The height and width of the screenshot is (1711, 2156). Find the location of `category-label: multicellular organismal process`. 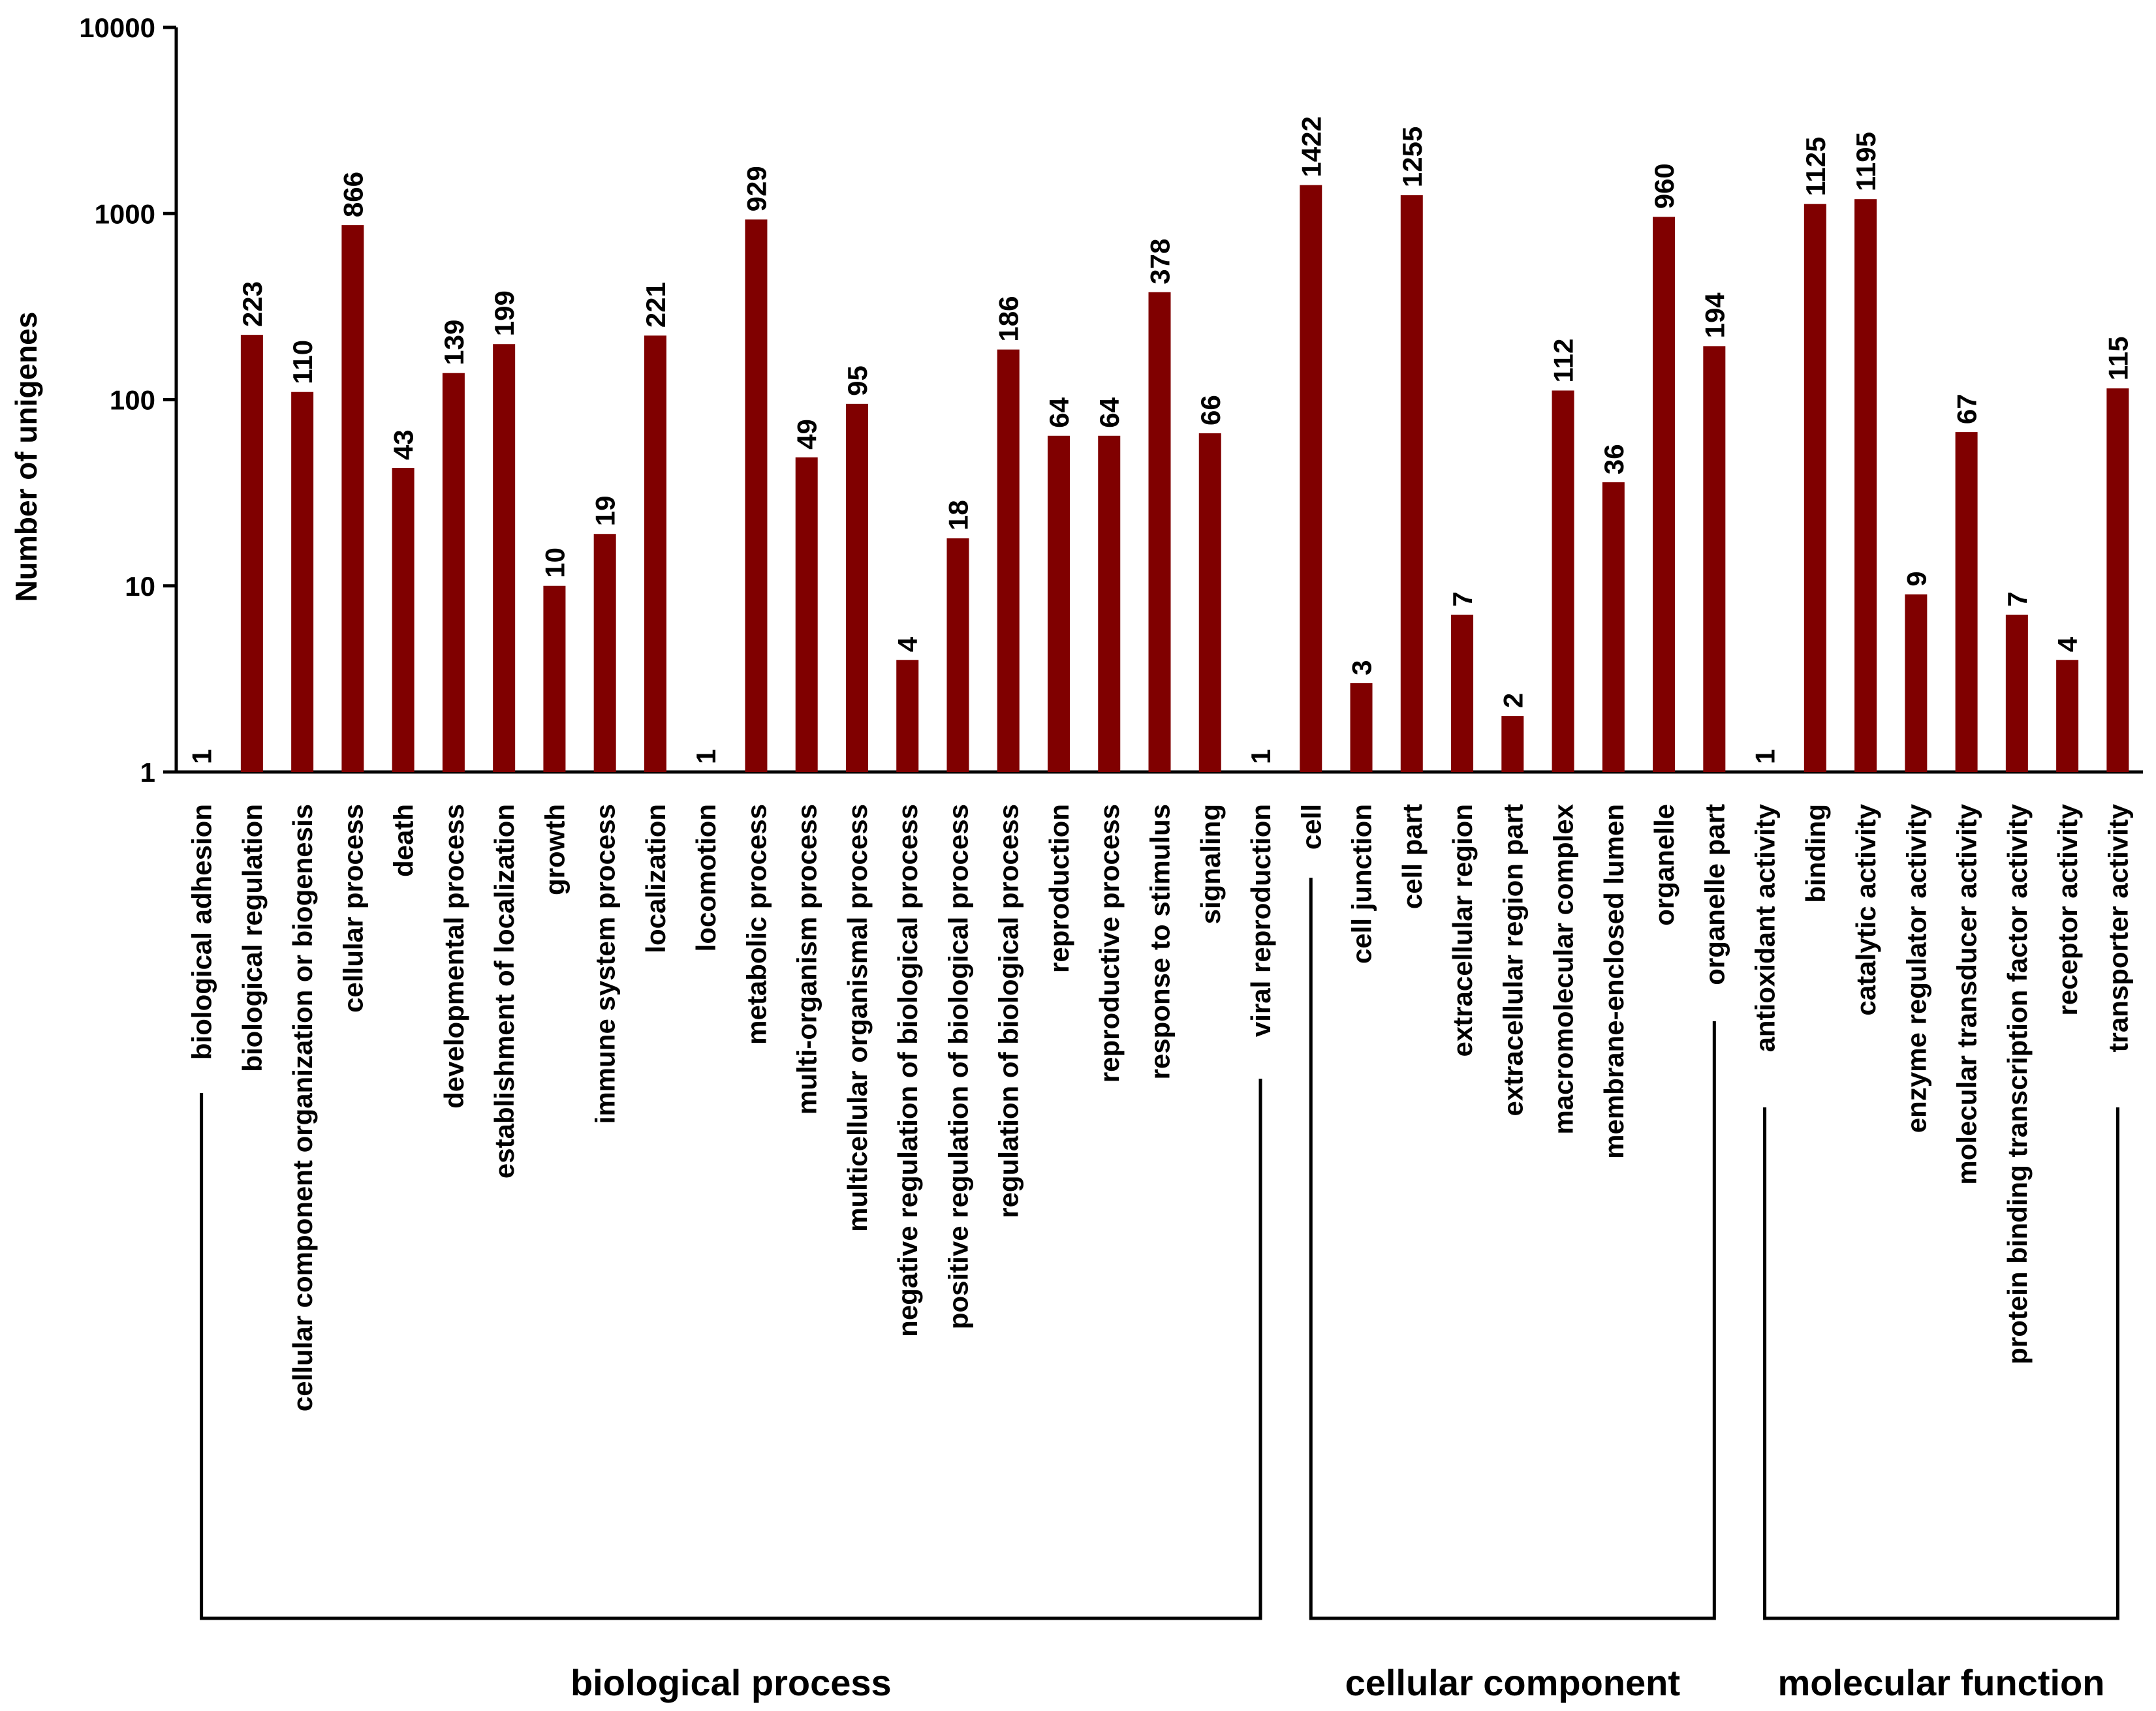

category-label: multicellular organismal process is located at coordinates (857, 1018).